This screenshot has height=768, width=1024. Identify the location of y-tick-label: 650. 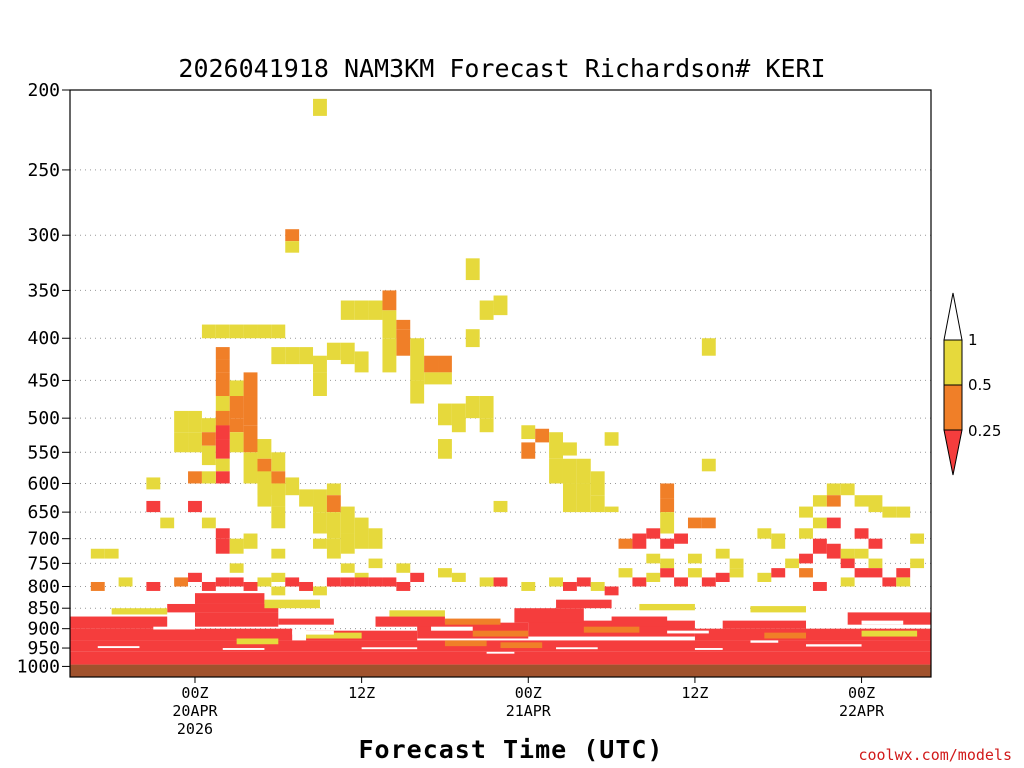
(43, 512).